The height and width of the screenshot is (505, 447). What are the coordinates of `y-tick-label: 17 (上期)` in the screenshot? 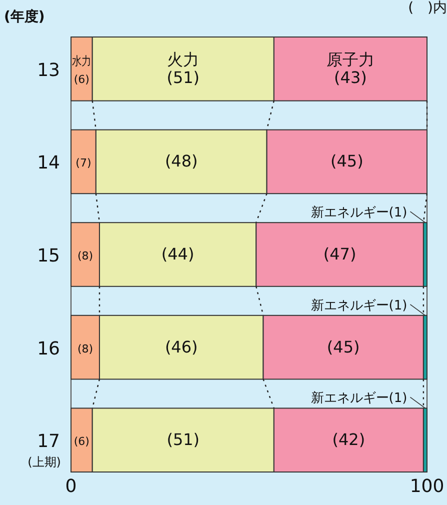 It's located at (44, 450).